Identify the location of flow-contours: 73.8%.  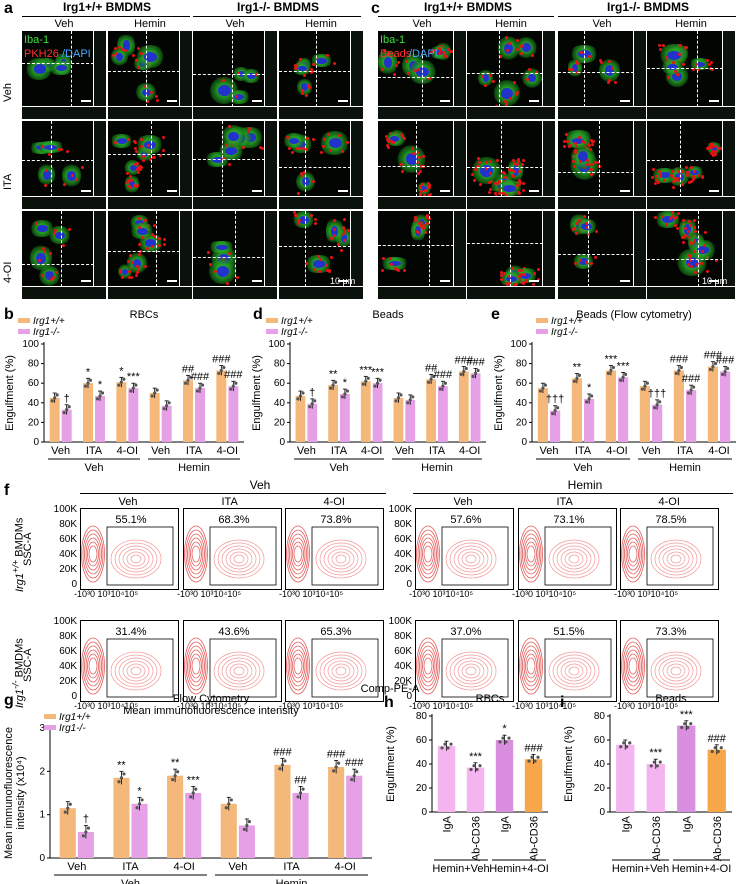
(332, 550).